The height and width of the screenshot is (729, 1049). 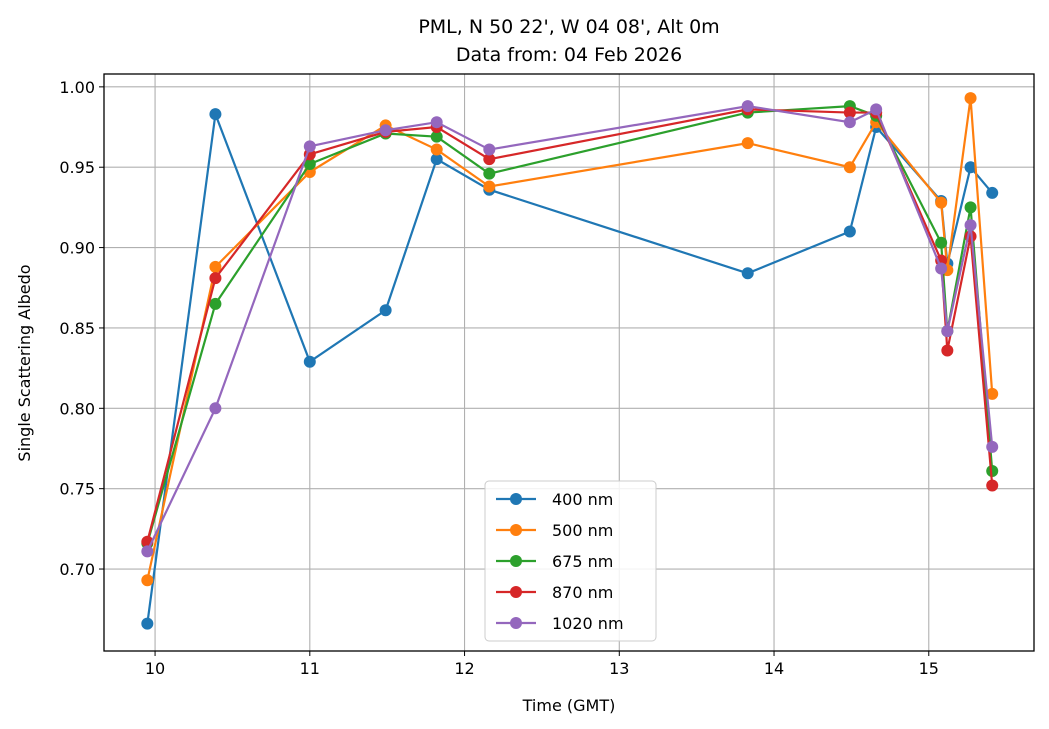 I want to click on y-tick-label: 0.95, so click(x=77, y=167).